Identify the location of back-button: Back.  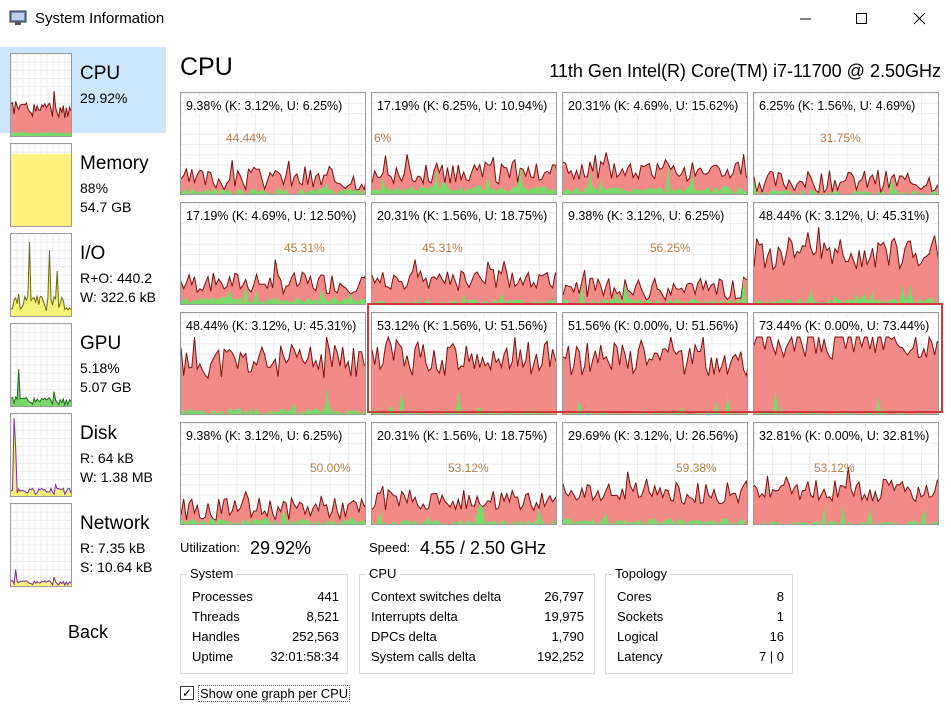
(88, 632).